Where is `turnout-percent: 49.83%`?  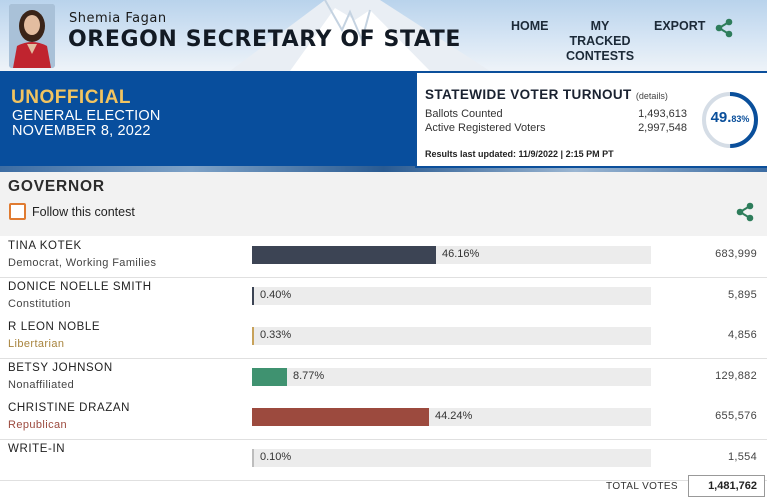
turnout-percent: 49.83% is located at coordinates (730, 118).